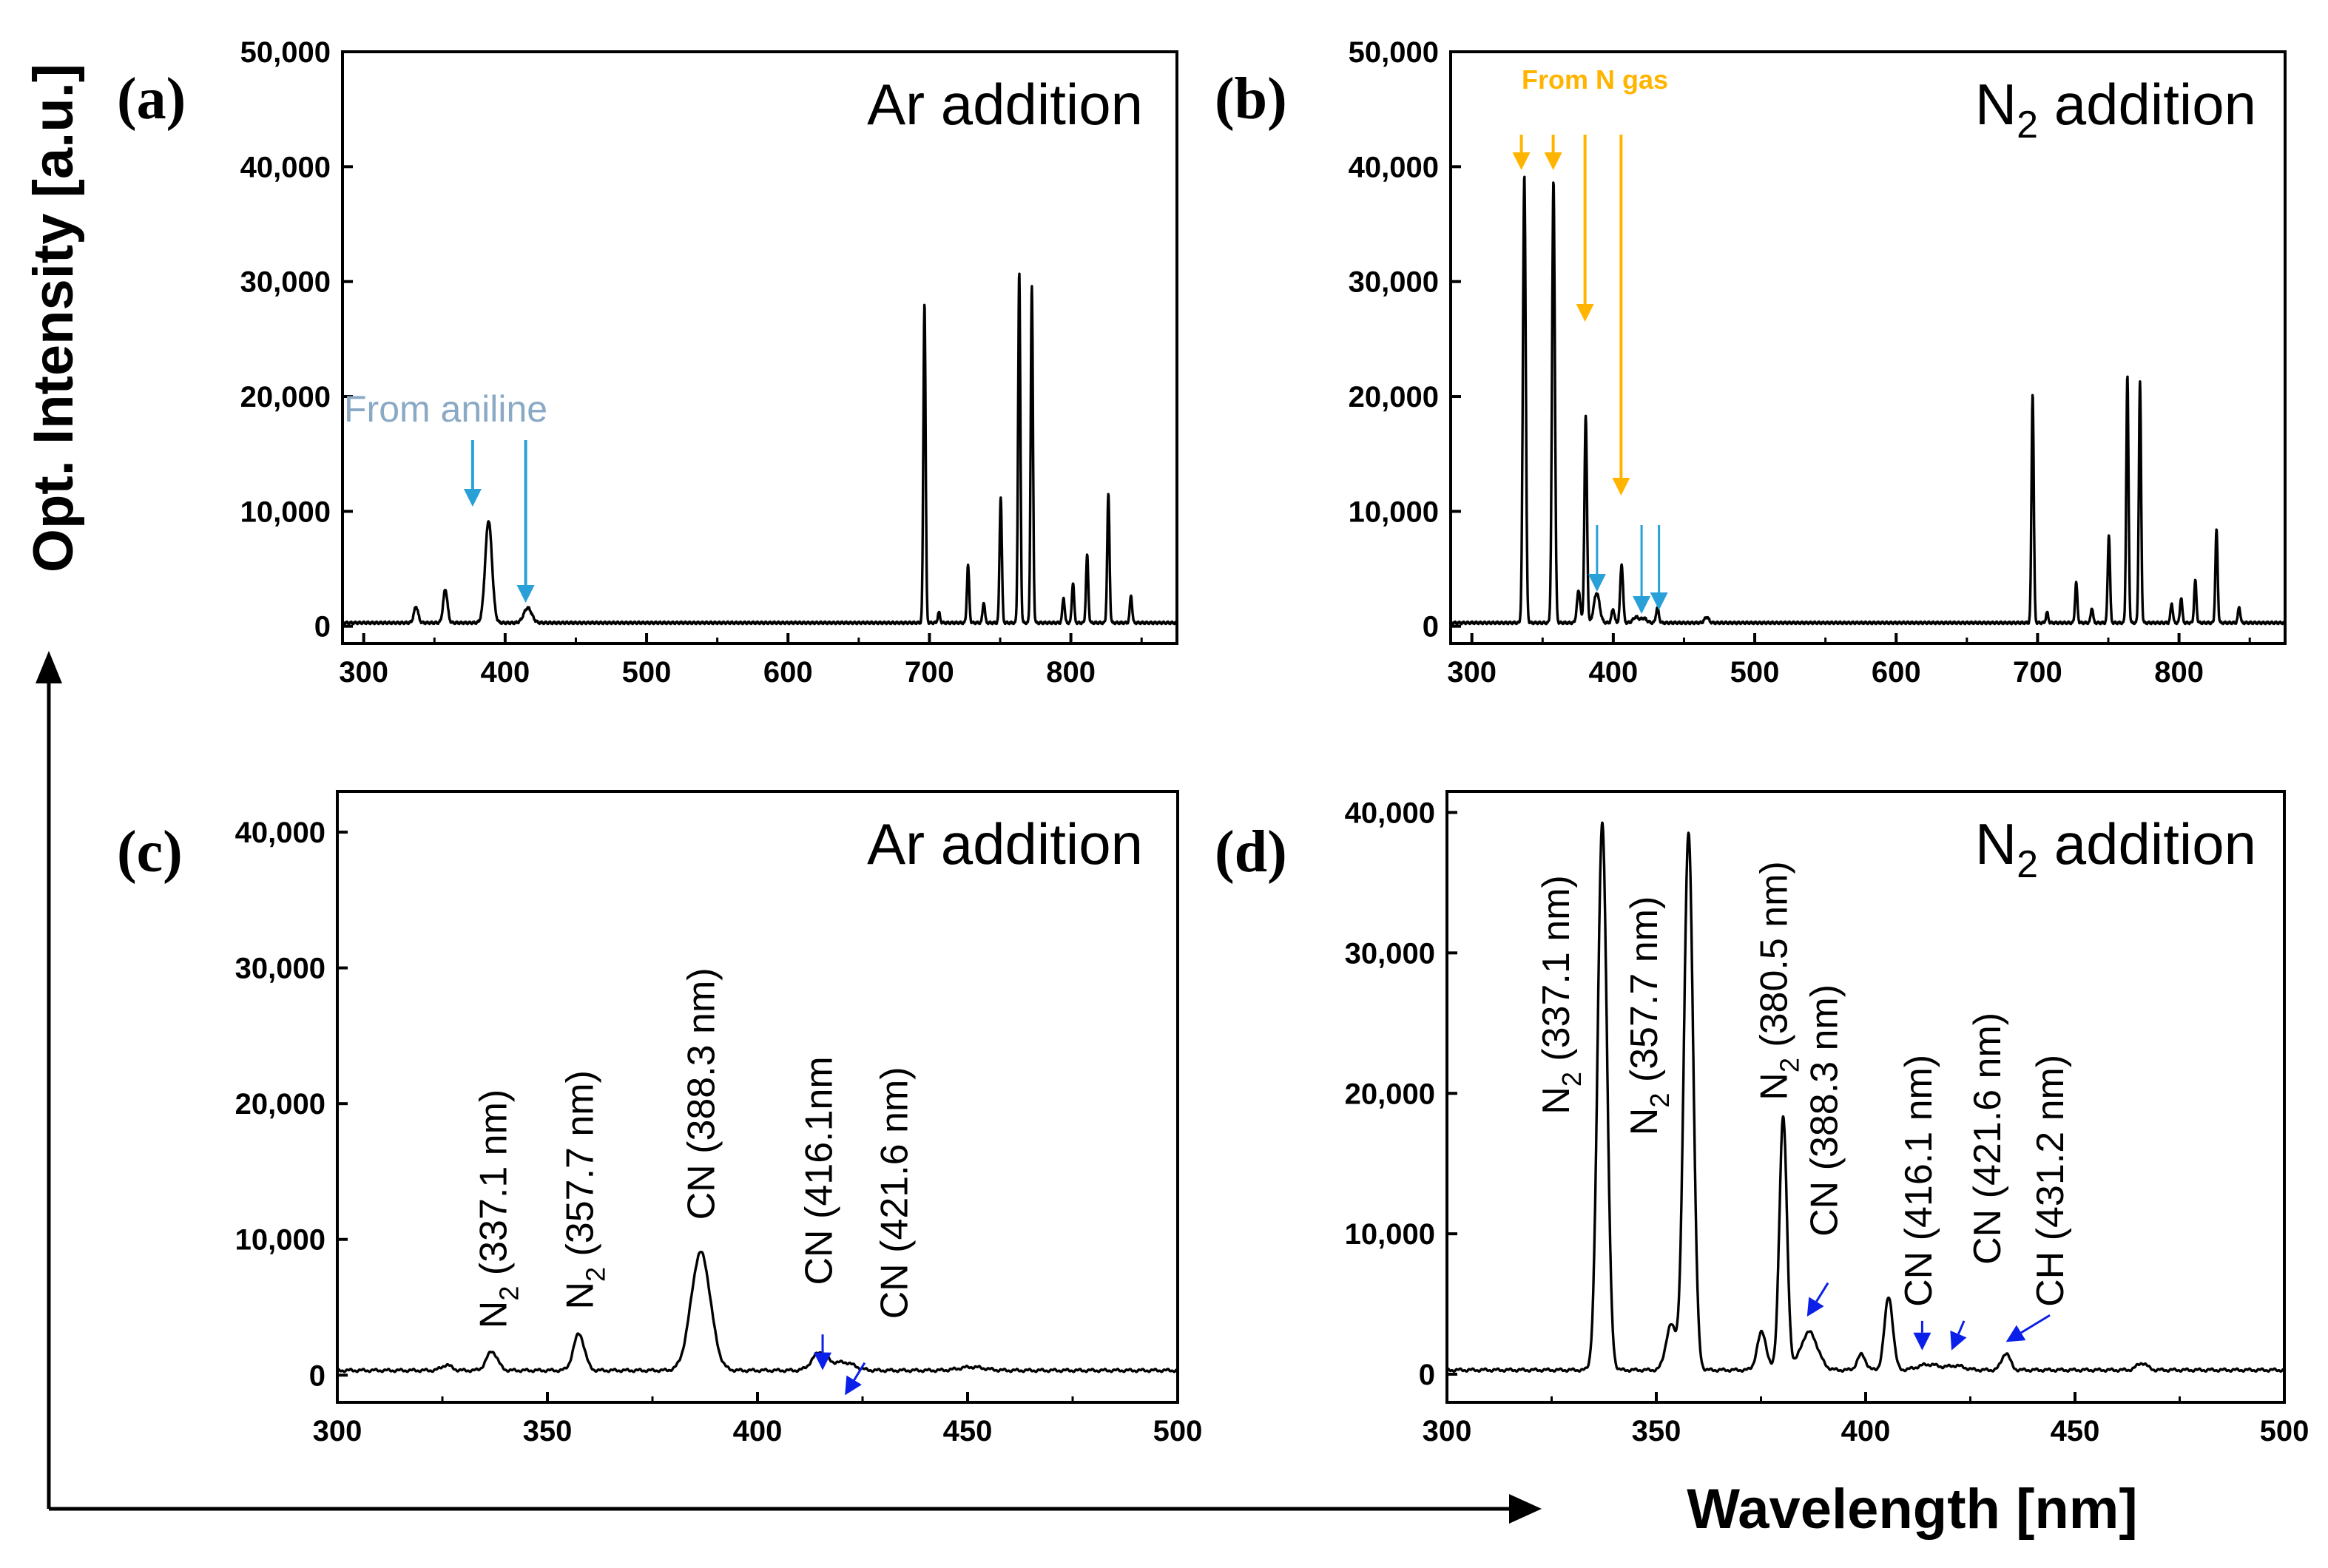 This screenshot has width=2328, height=1568. Describe the element at coordinates (1557, 973) in the screenshot. I see `label-rest: (337.1 nm)` at that location.